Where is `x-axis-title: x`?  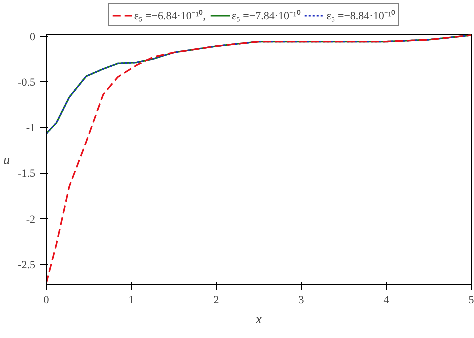
x-axis-title: x is located at coordinates (258, 319).